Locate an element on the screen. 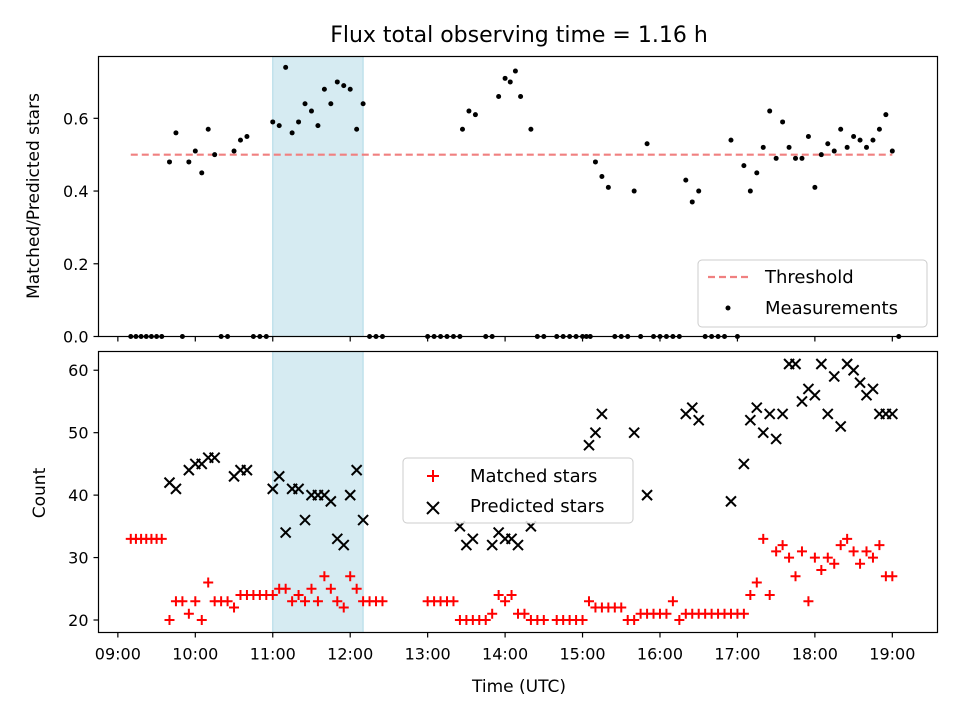 The width and height of the screenshot is (960, 720). top-y-tick-label: 0.6 is located at coordinates (75, 118).